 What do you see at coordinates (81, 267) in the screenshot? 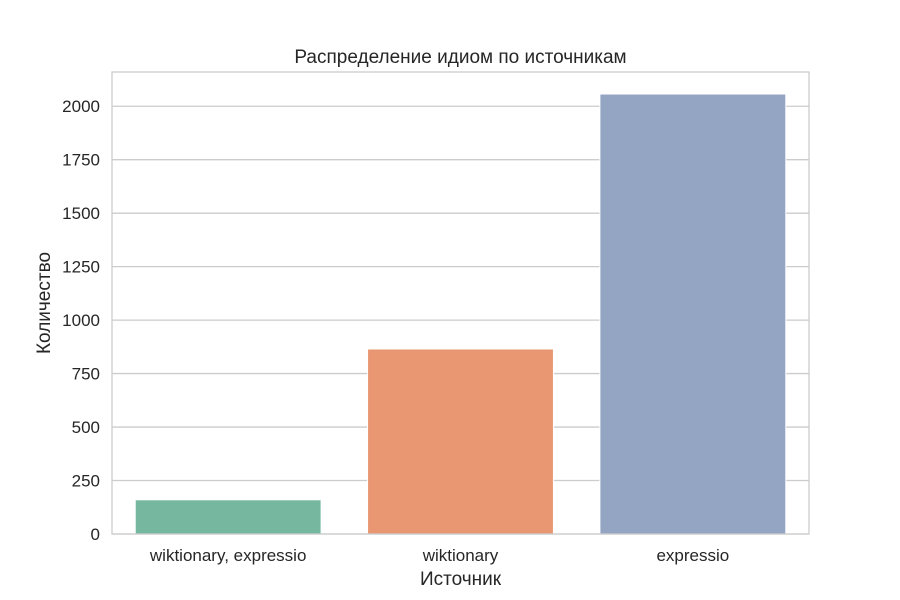
I see `y-tick-label: 1250` at bounding box center [81, 267].